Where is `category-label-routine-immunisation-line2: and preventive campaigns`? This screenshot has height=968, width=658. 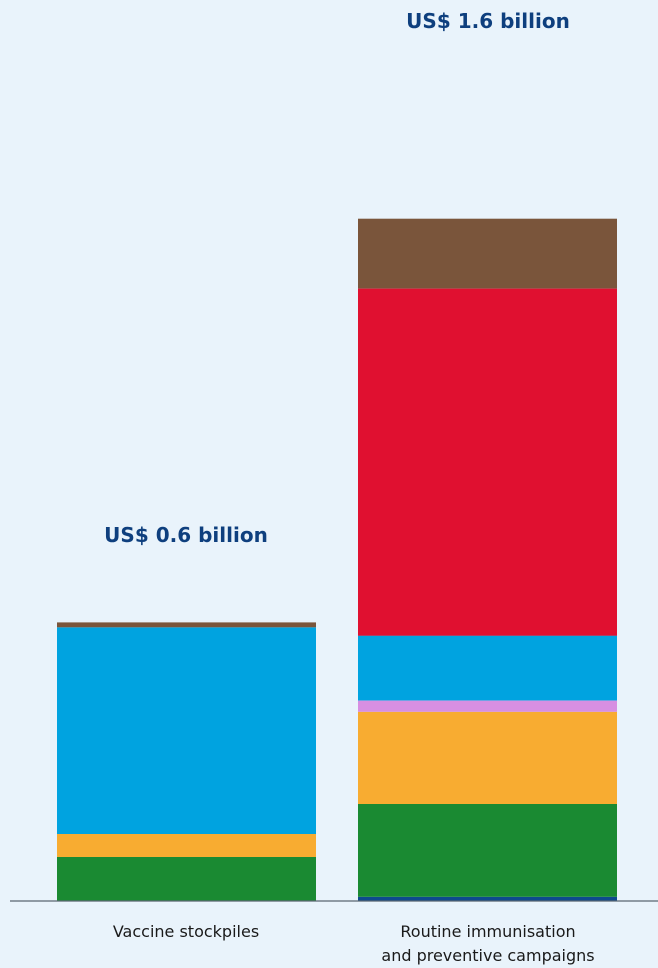
category-label-routine-immunisation-line2: and preventive campaigns is located at coordinates (487, 955).